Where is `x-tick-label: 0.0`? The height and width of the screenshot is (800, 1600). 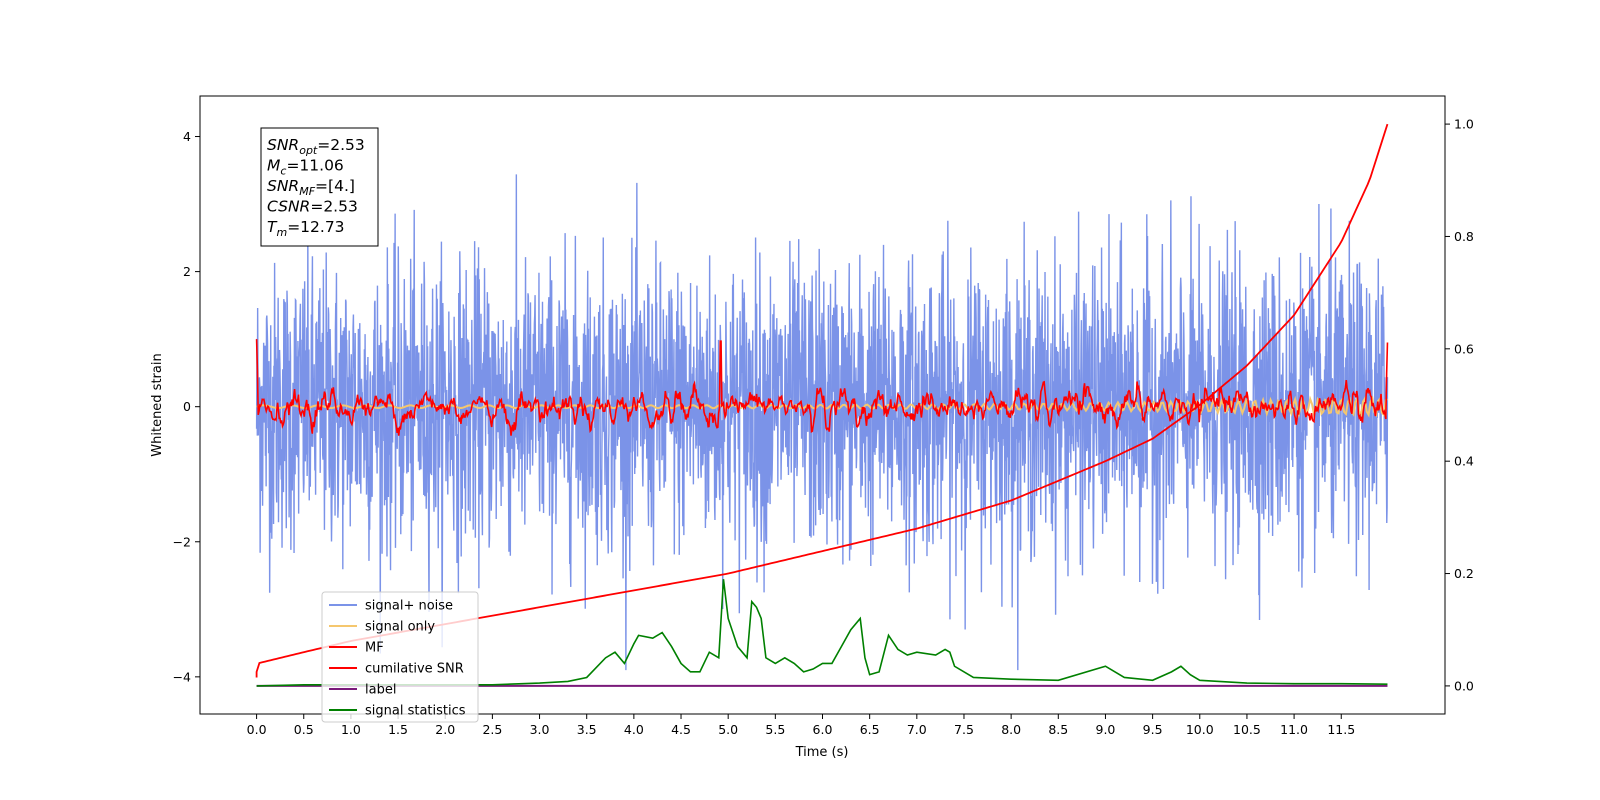 x-tick-label: 0.0 is located at coordinates (257, 729).